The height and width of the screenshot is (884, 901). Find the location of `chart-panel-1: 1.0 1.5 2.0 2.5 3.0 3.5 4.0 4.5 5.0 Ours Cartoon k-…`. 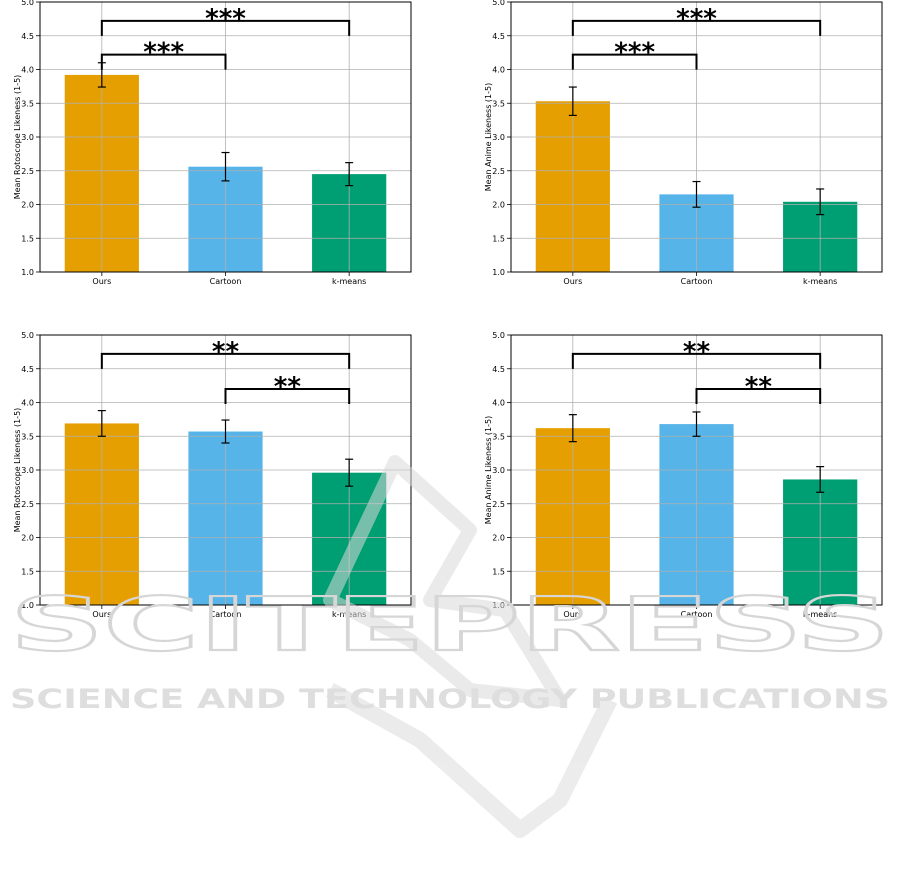

chart-panel-1: 1.0 1.5 2.0 2.5 3.0 3.5 4.0 4.5 5.0 Ours Cartoon k-… is located at coordinates (212, 143).